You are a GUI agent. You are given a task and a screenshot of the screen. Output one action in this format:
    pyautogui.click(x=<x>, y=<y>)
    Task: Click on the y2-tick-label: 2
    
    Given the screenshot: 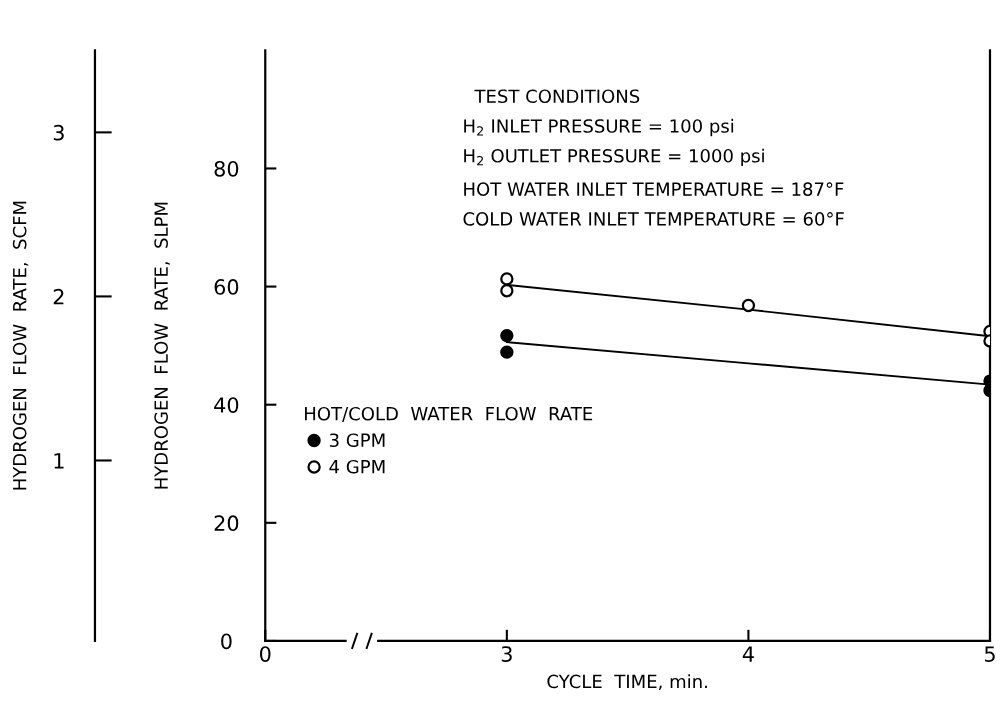 What is the action you would take?
    pyautogui.click(x=58, y=296)
    